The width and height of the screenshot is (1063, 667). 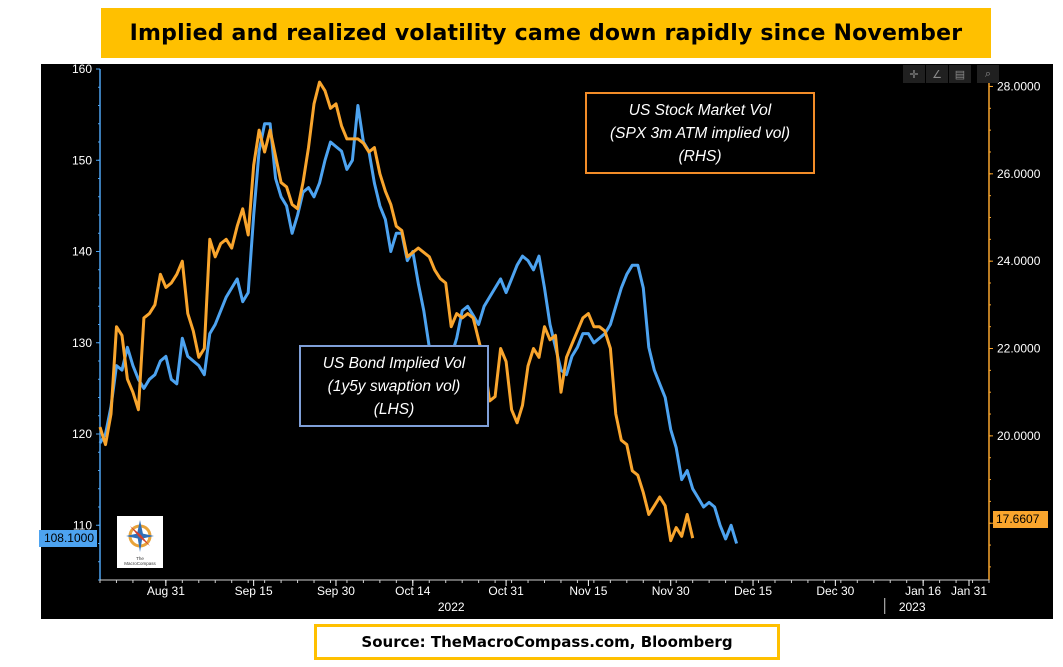 What do you see at coordinates (166, 591) in the screenshot?
I see `x-axis-tick-label: Aug 31` at bounding box center [166, 591].